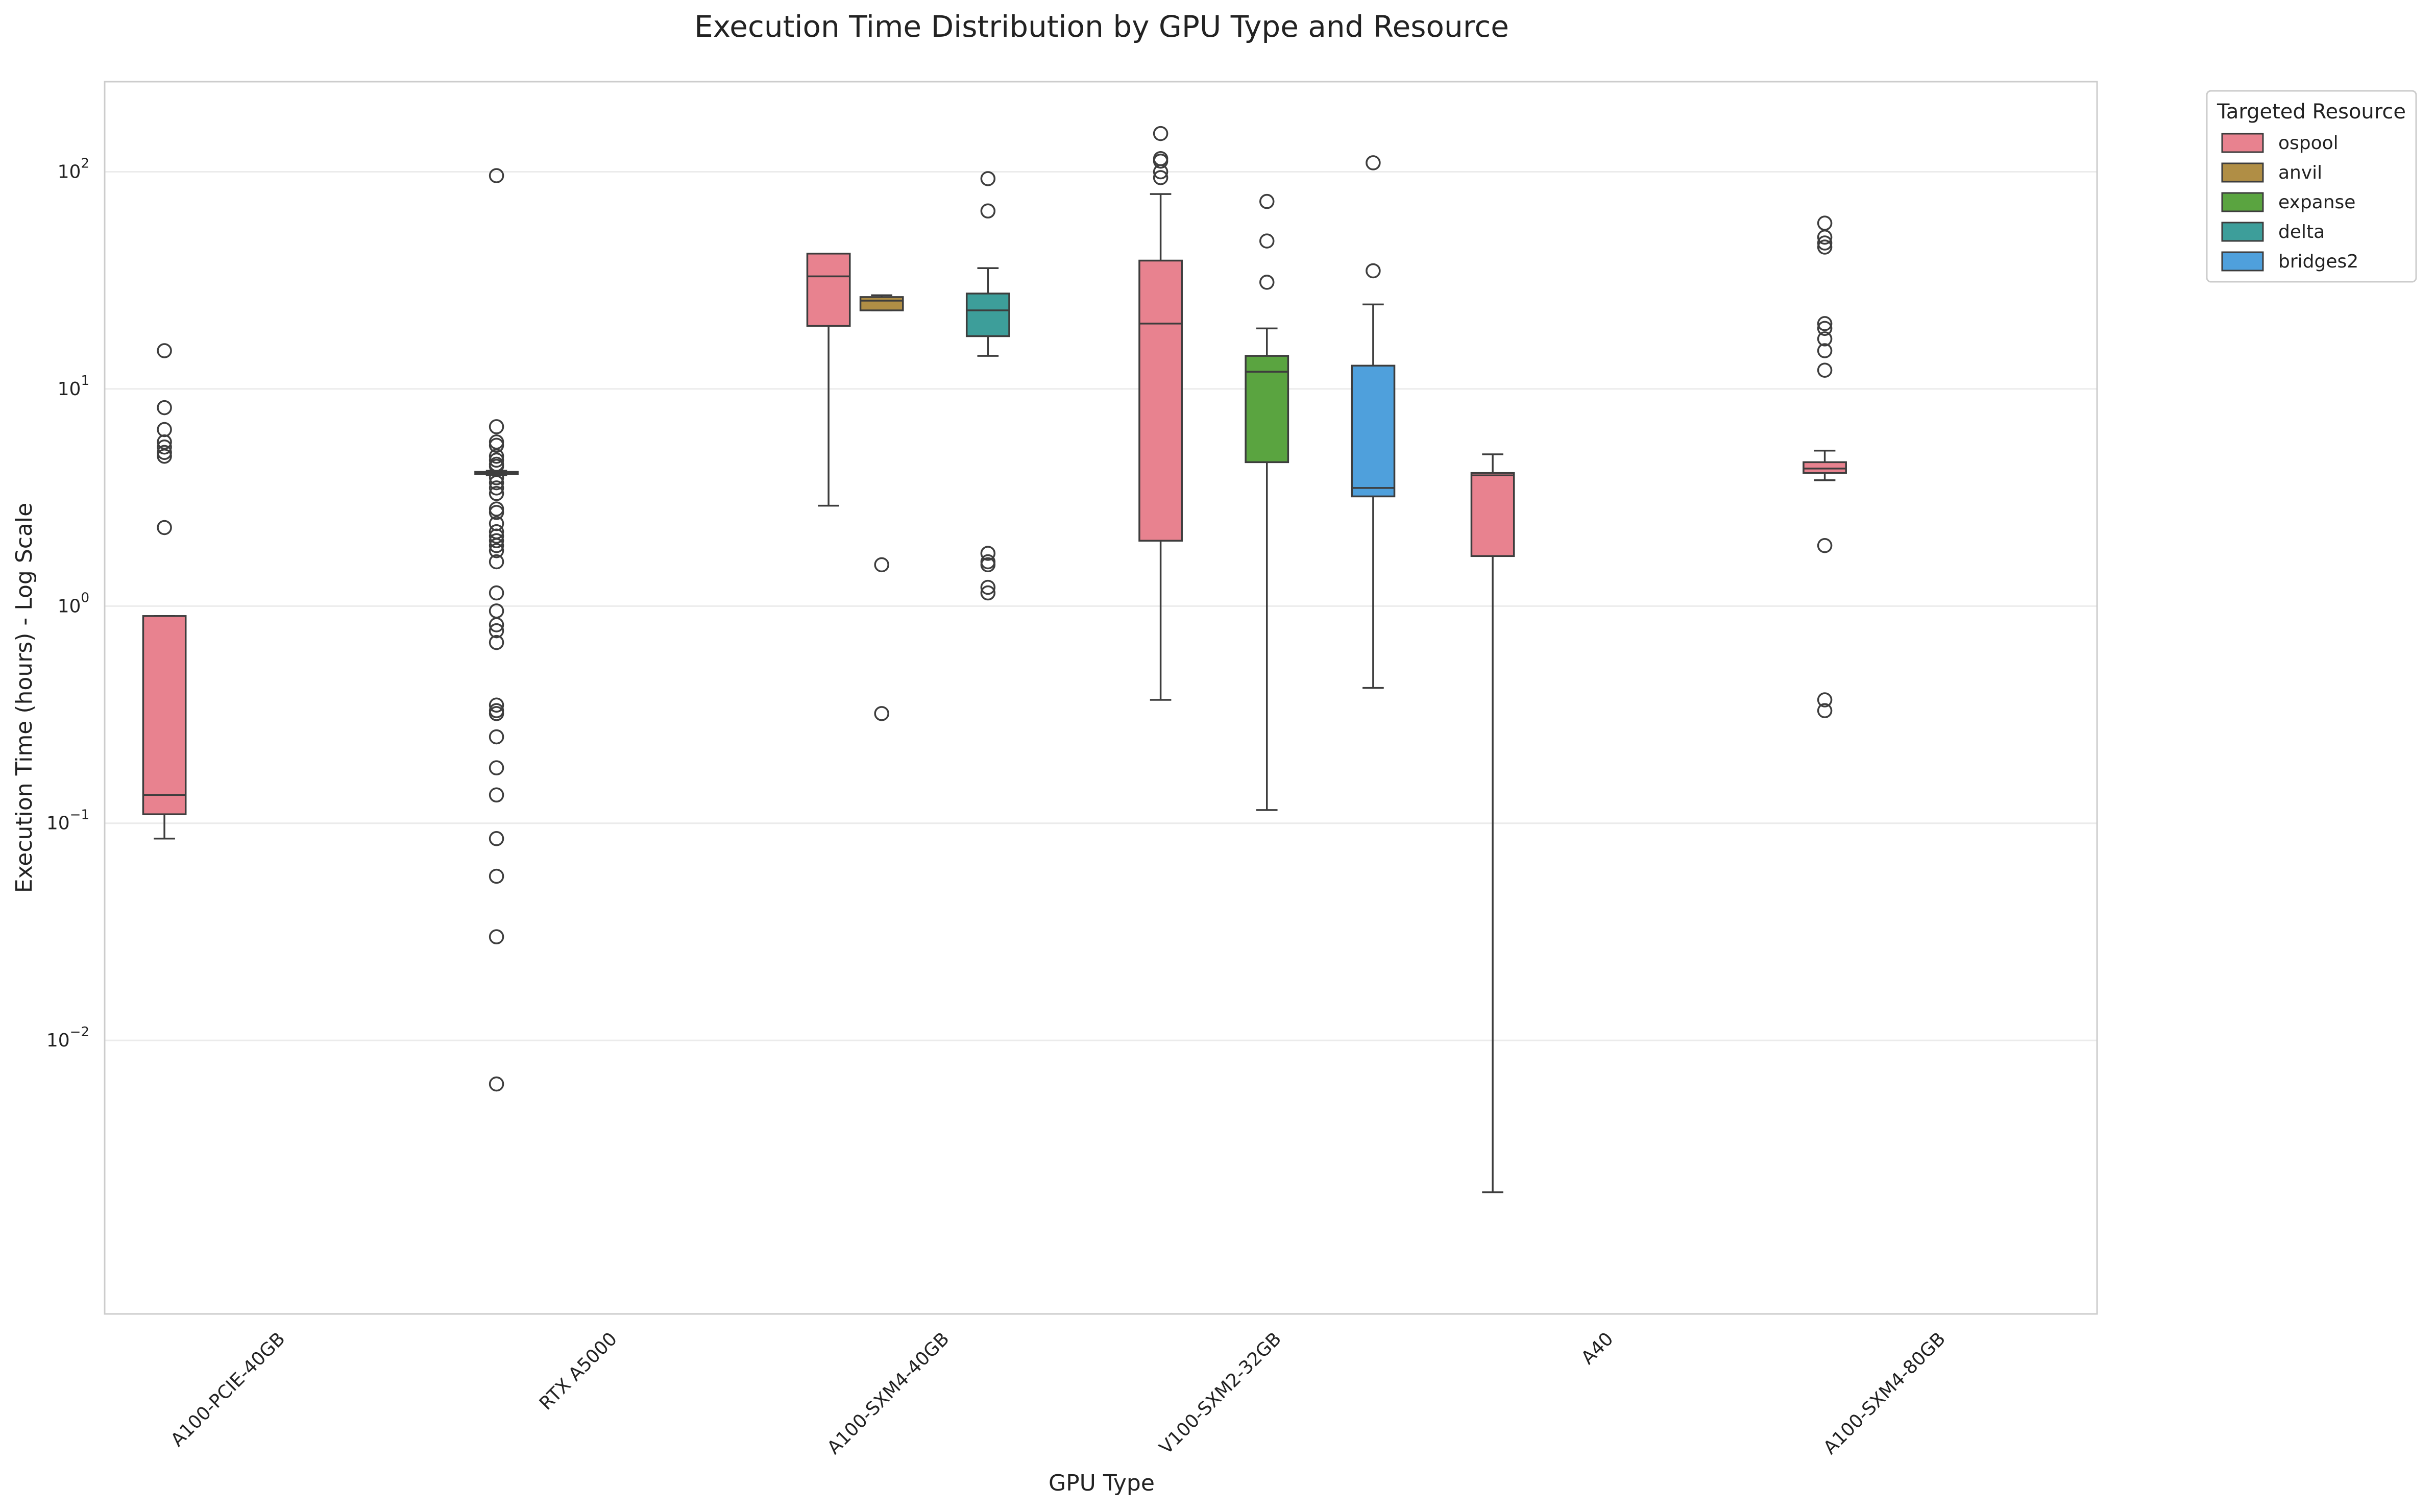 Image resolution: width=2435 pixels, height=1512 pixels. What do you see at coordinates (1492, 823) in the screenshot?
I see `box-A40-ospool` at bounding box center [1492, 823].